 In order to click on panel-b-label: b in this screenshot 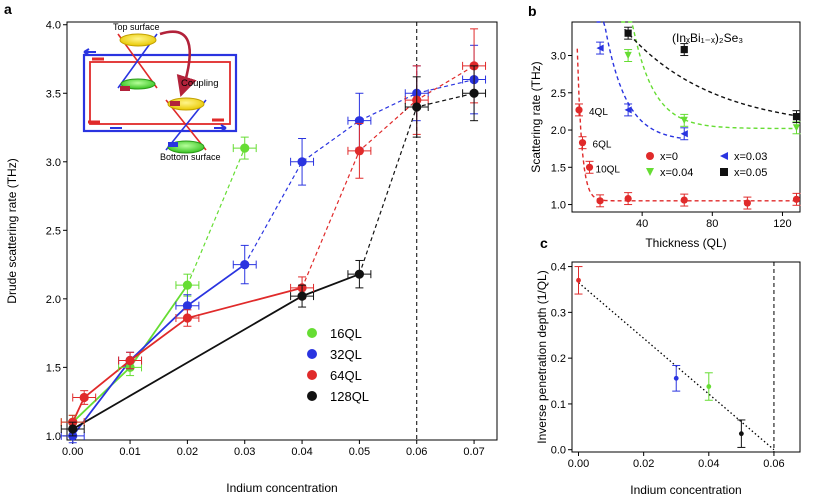, I will do `click(532, 11)`.